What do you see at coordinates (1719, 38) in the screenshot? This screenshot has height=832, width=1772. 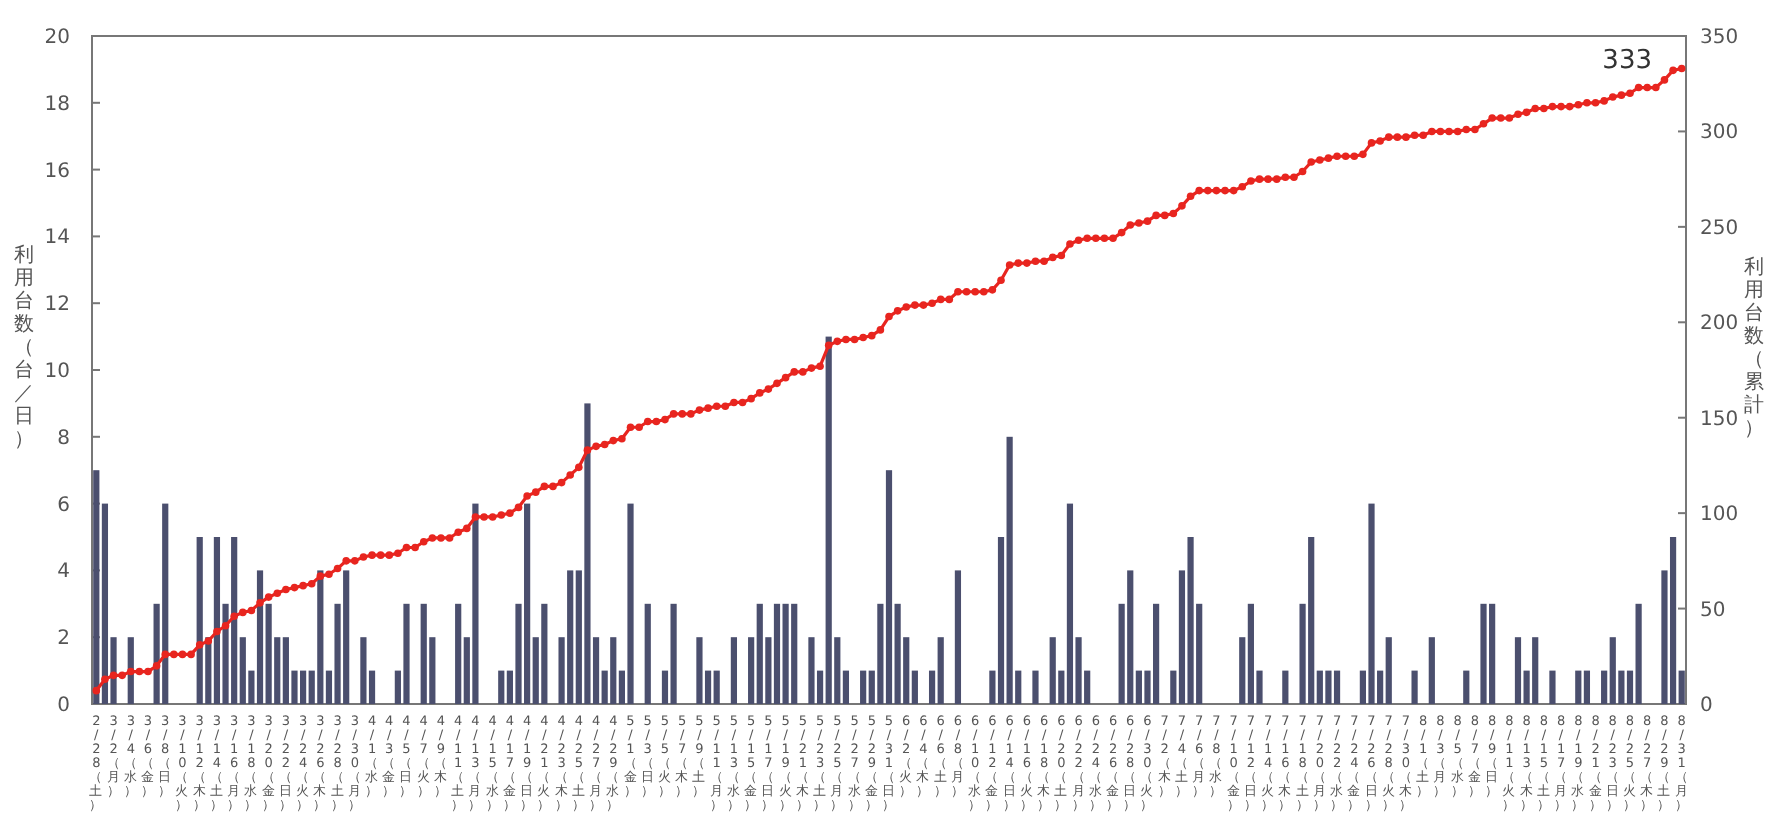 I see `y2-tick-label: 350` at bounding box center [1719, 38].